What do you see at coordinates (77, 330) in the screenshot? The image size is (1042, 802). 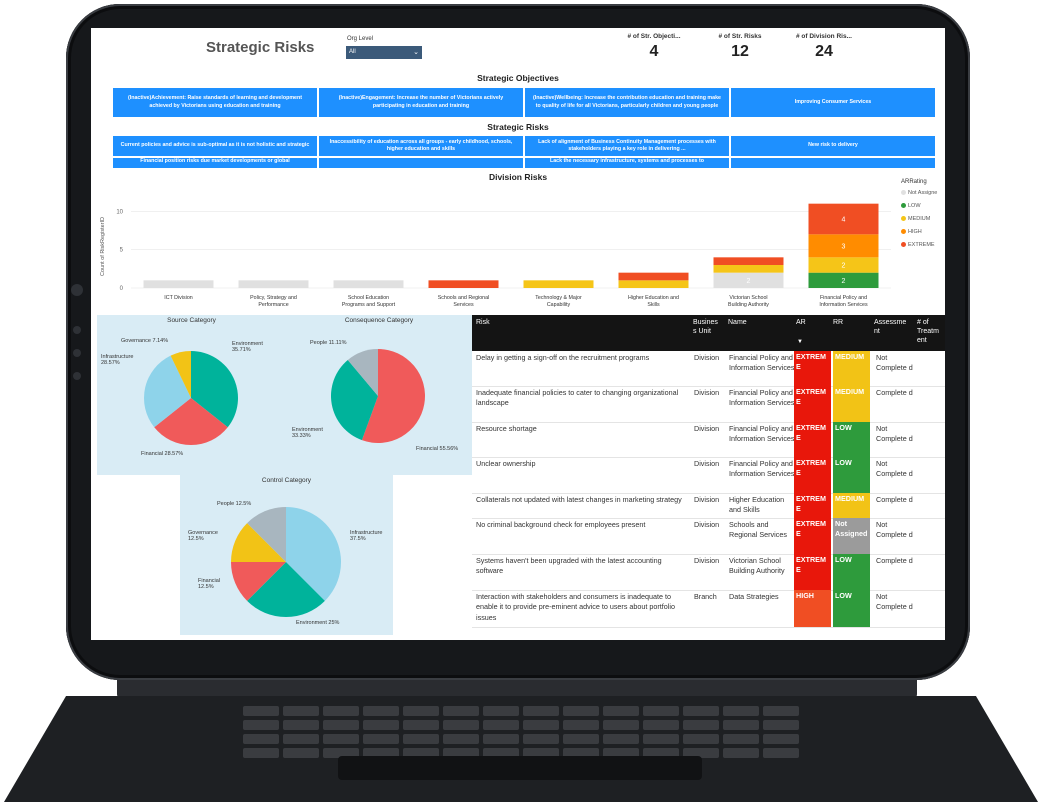 I see `side-dot` at bounding box center [77, 330].